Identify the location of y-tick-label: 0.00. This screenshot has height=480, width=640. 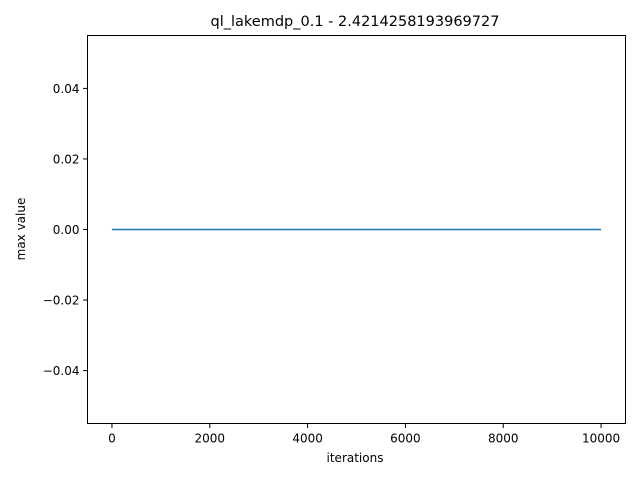
(66, 230).